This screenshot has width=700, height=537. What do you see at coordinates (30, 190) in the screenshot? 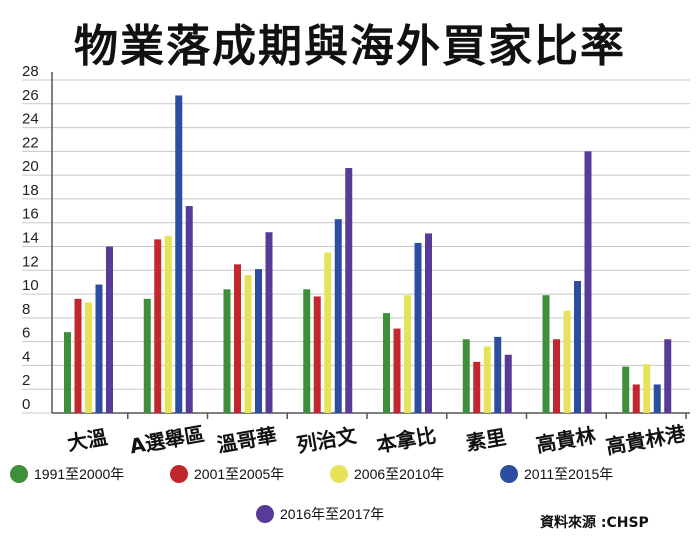
I see `y-tick-label: 18` at bounding box center [30, 190].